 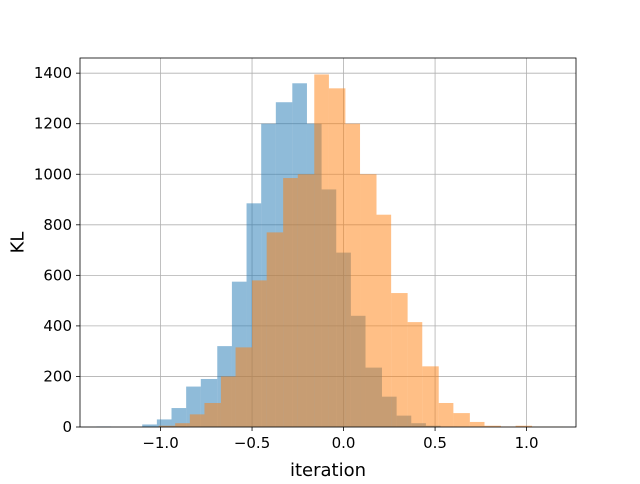 I want to click on x-tick-label: 0.5, so click(x=435, y=443).